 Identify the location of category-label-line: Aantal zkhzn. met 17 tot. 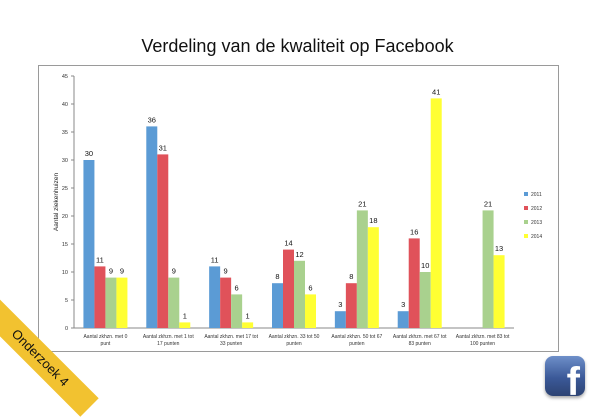
(231, 337).